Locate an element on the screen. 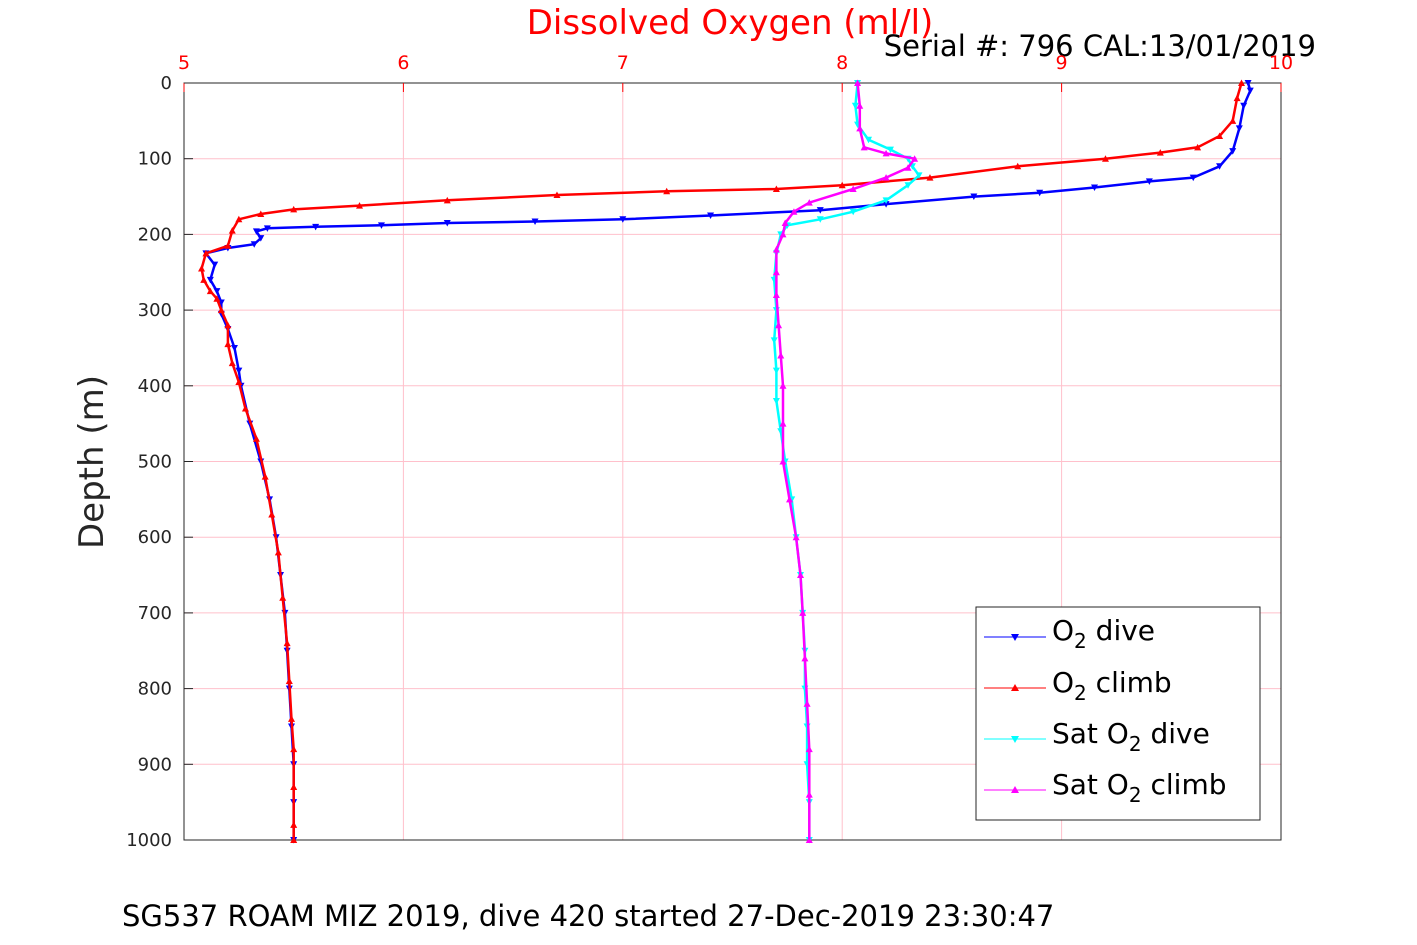  y-tick-label: 900 is located at coordinates (155, 764).